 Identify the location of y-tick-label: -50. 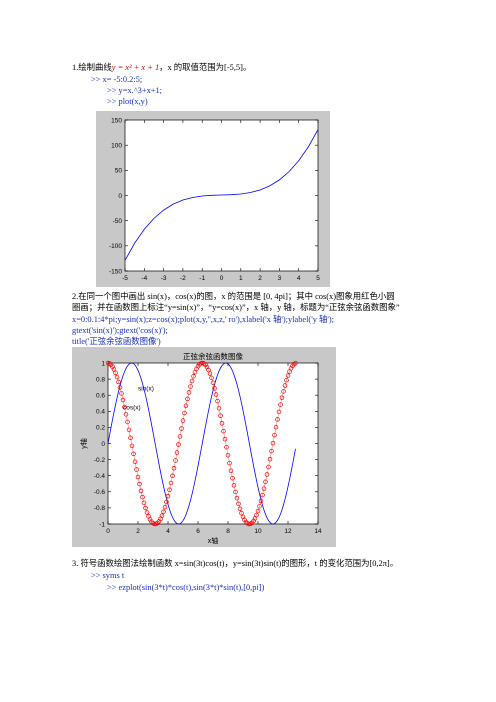
(118, 221).